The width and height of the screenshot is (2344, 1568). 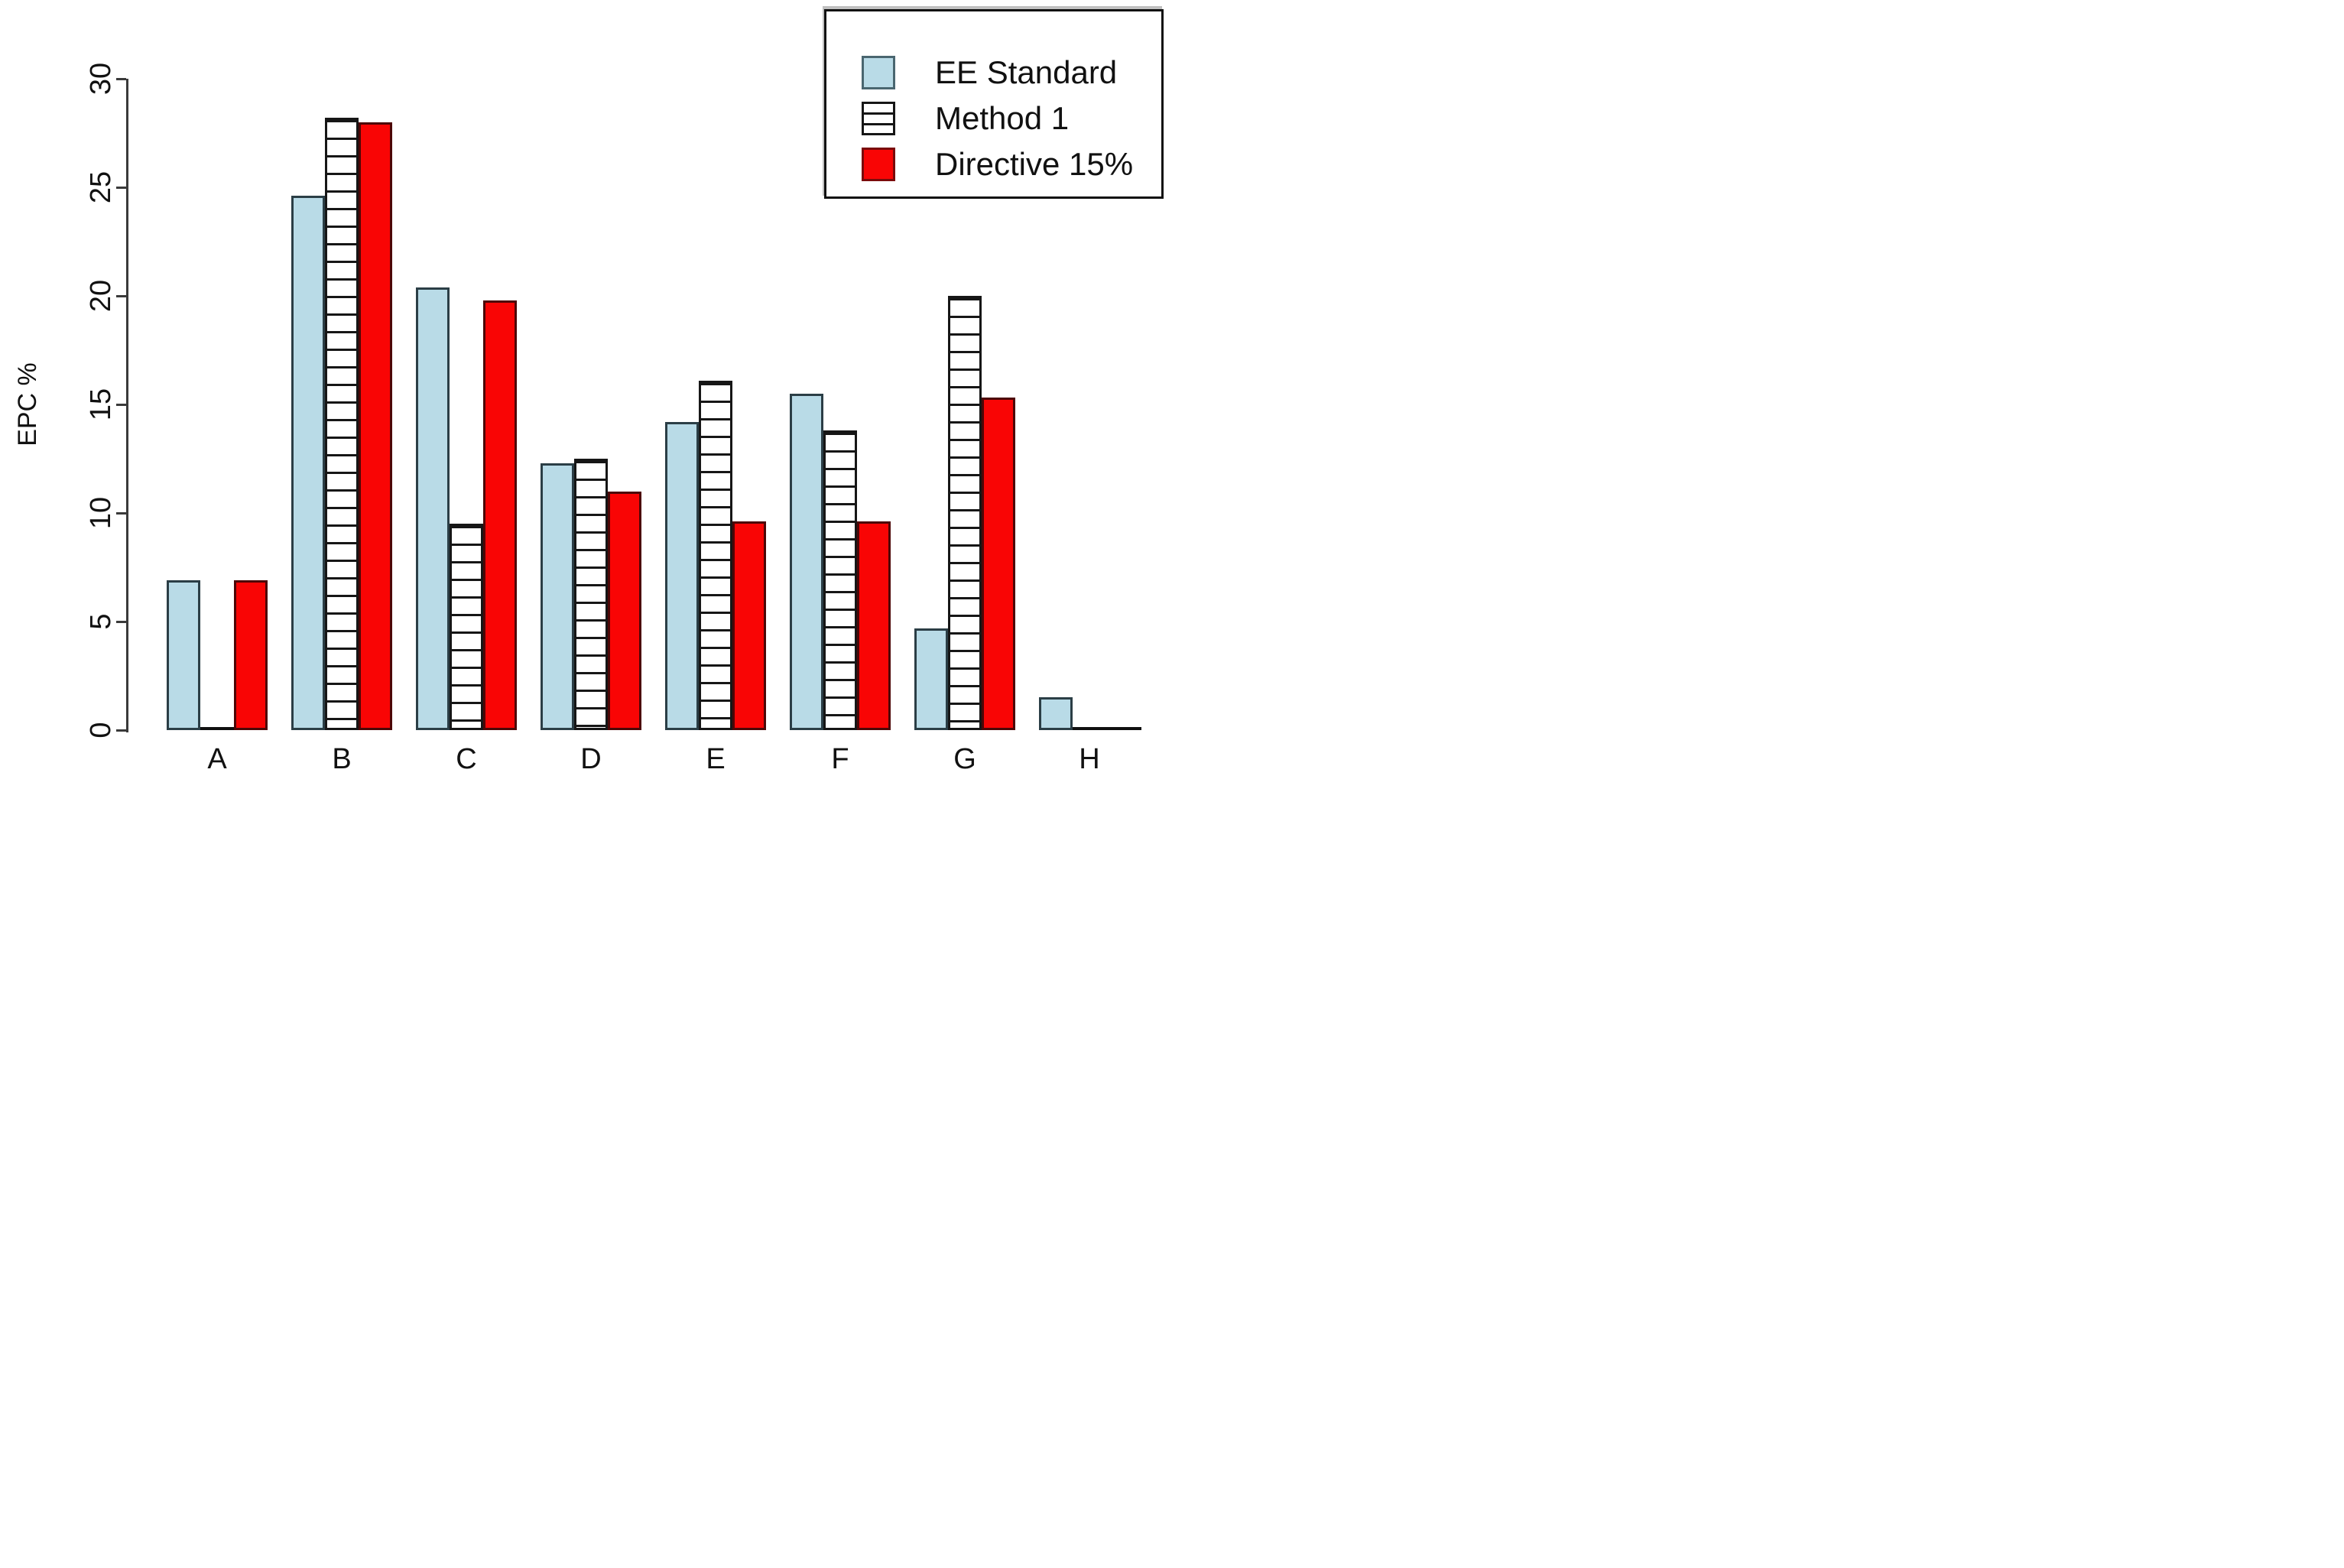 What do you see at coordinates (878, 164) in the screenshot?
I see `directive-15-swatch-icon` at bounding box center [878, 164].